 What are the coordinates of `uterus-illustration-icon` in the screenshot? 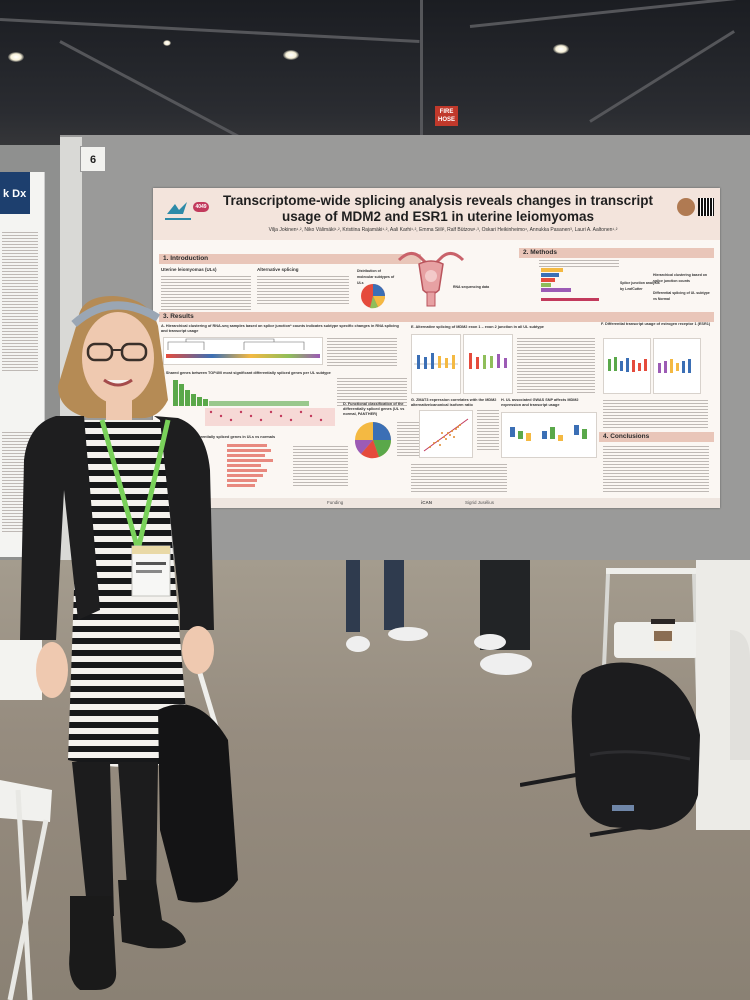 It's located at (431, 279).